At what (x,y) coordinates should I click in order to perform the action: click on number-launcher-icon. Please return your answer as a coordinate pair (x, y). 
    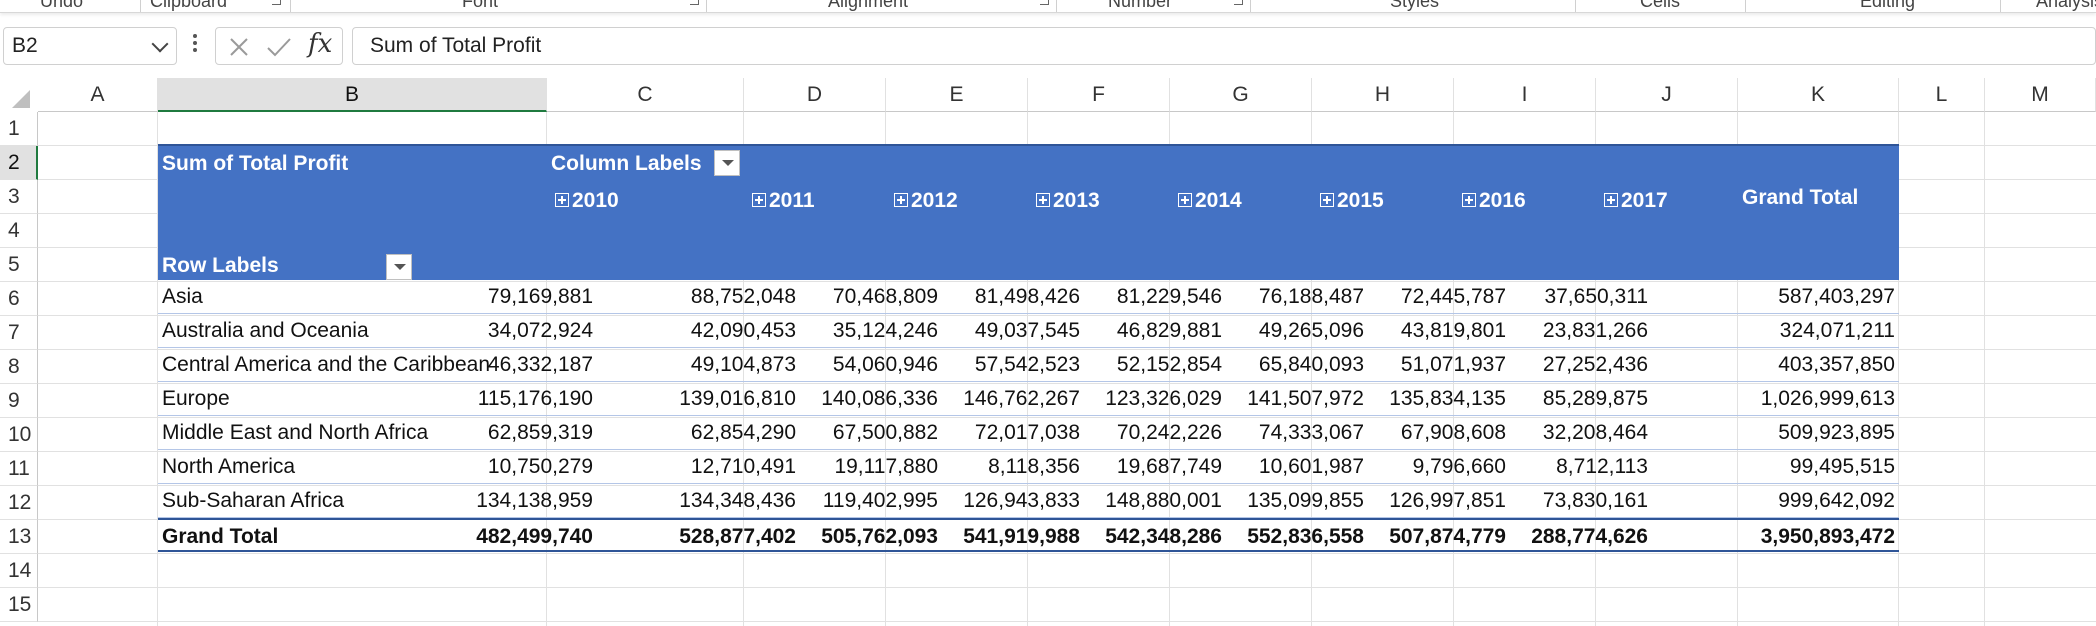
    Looking at the image, I should click on (1238, 2).